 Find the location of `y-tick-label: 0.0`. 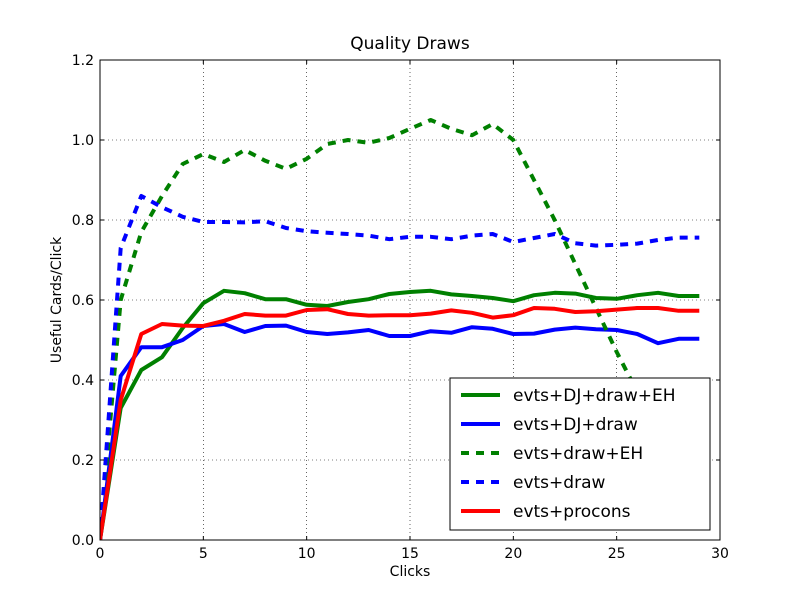

y-tick-label: 0.0 is located at coordinates (83, 541).